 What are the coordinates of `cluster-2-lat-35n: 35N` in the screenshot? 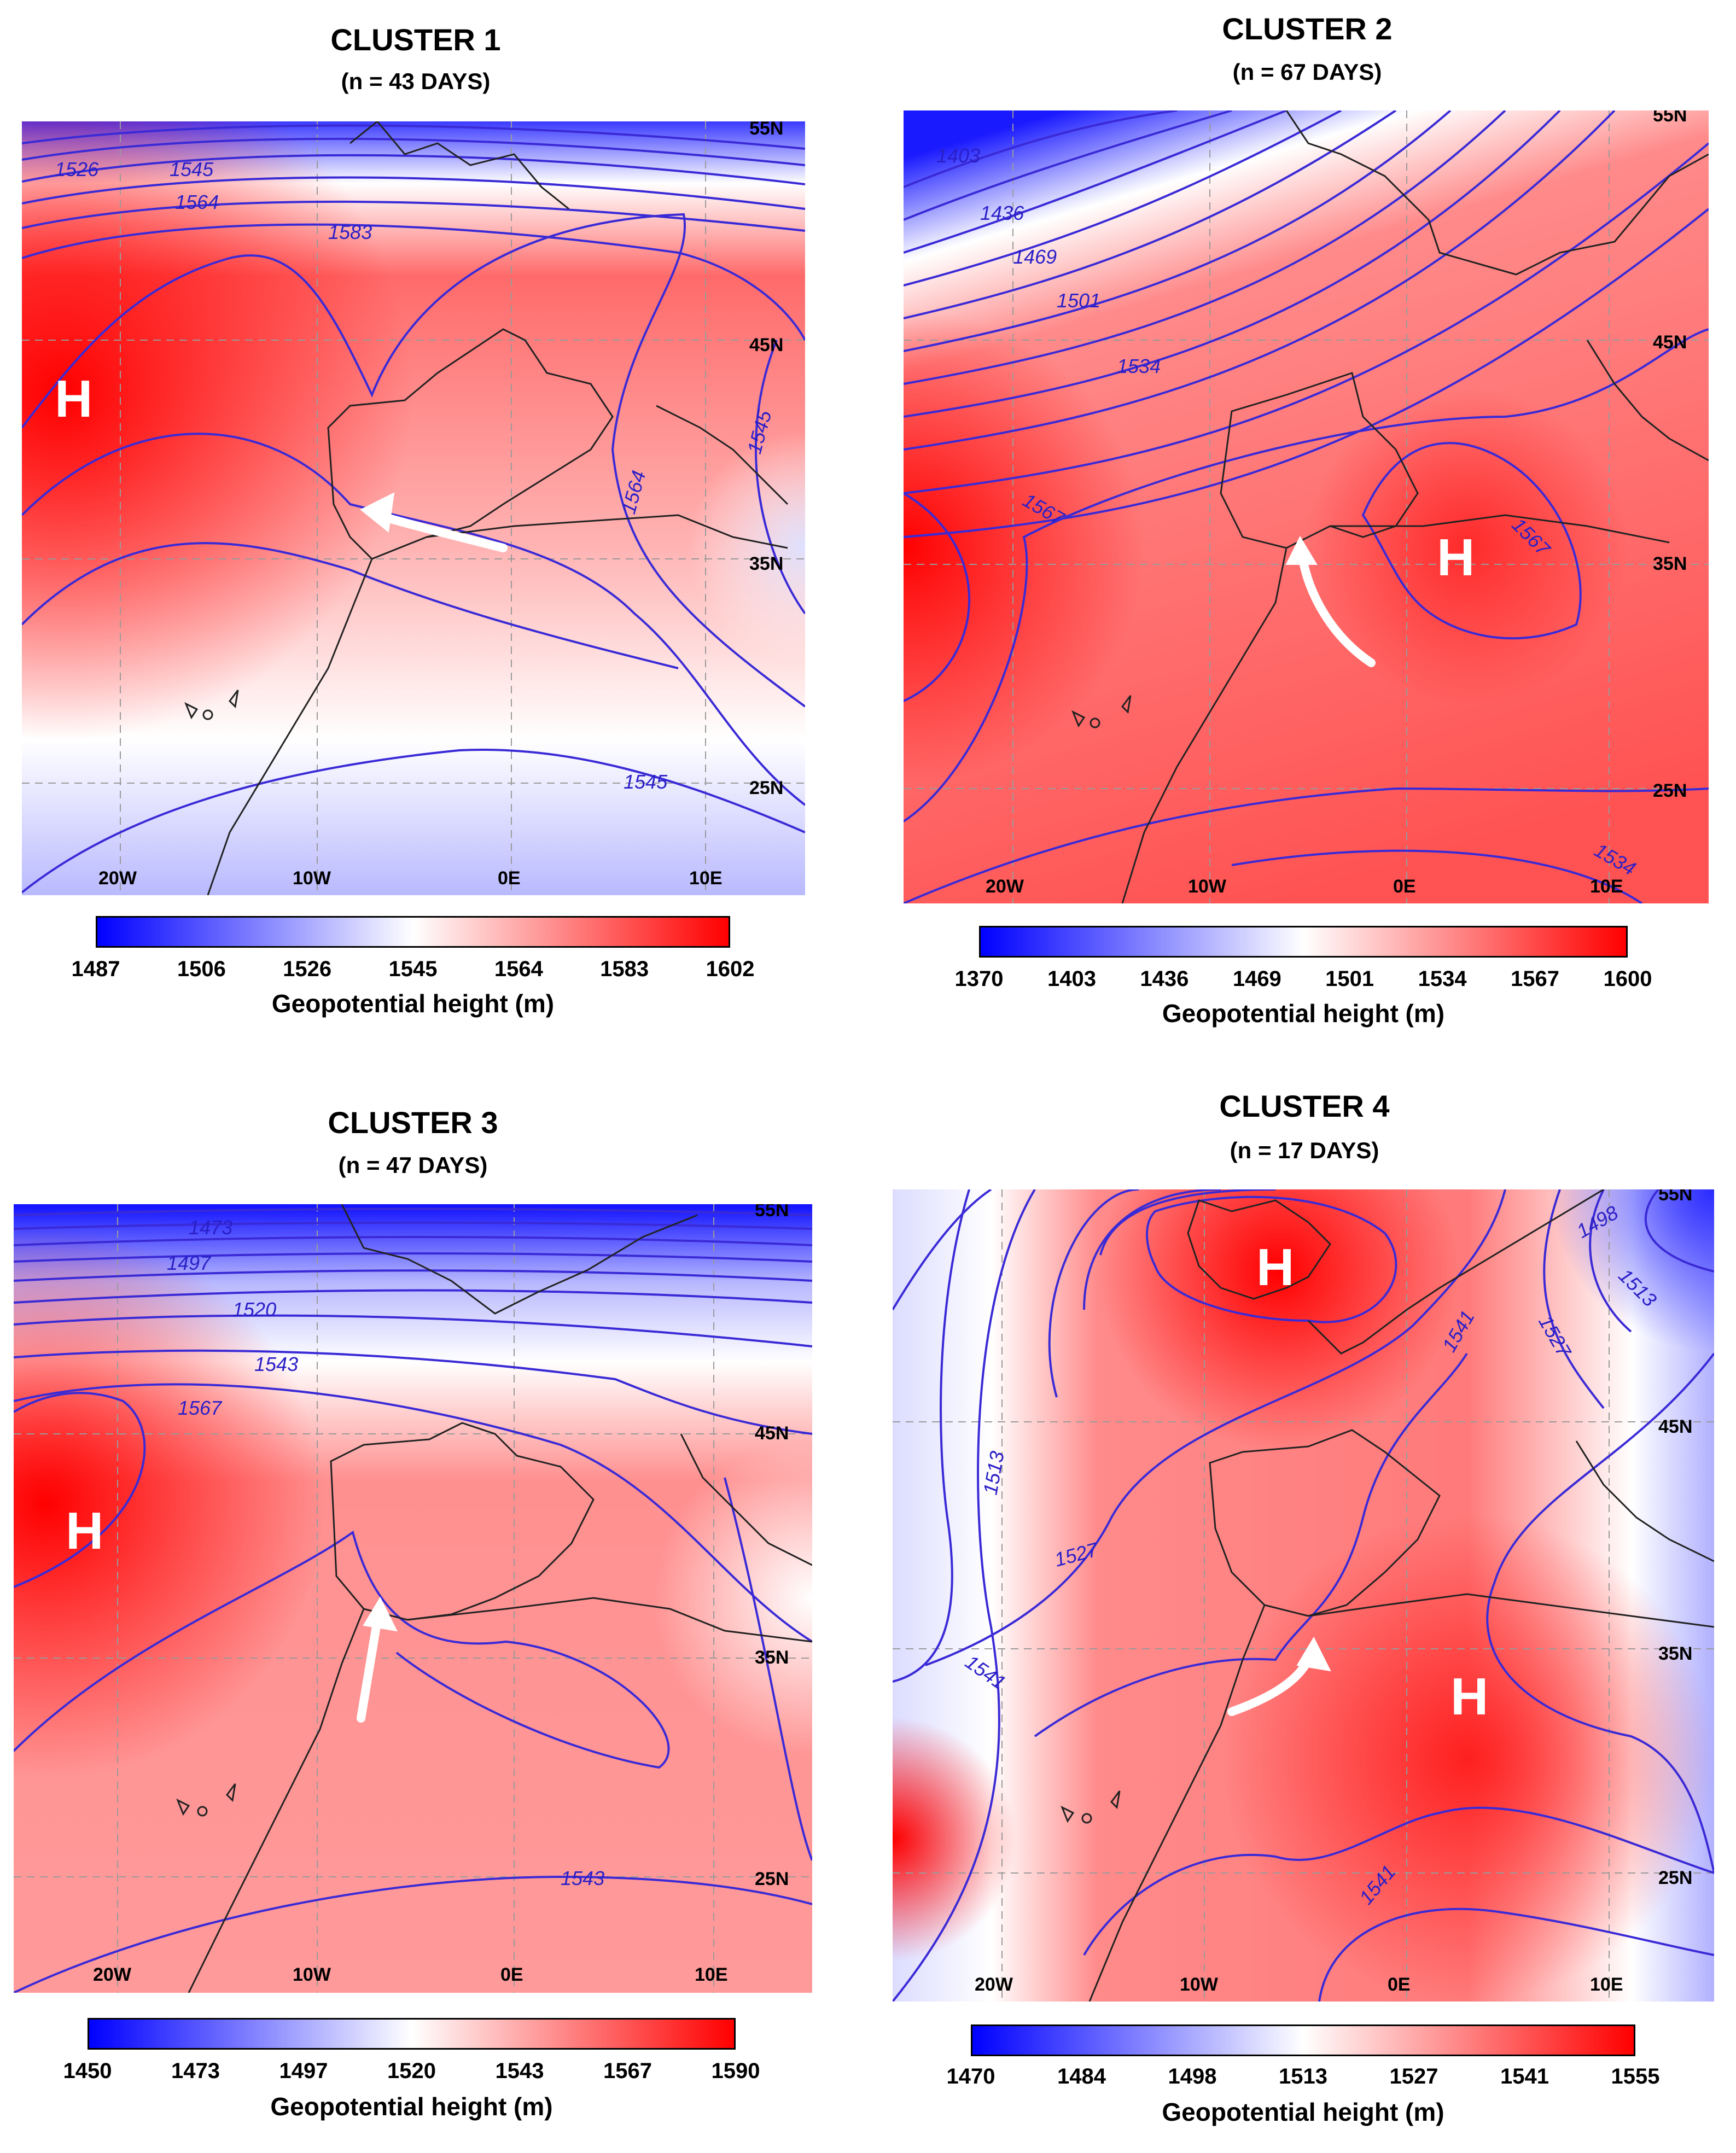 It's located at (1670, 563).